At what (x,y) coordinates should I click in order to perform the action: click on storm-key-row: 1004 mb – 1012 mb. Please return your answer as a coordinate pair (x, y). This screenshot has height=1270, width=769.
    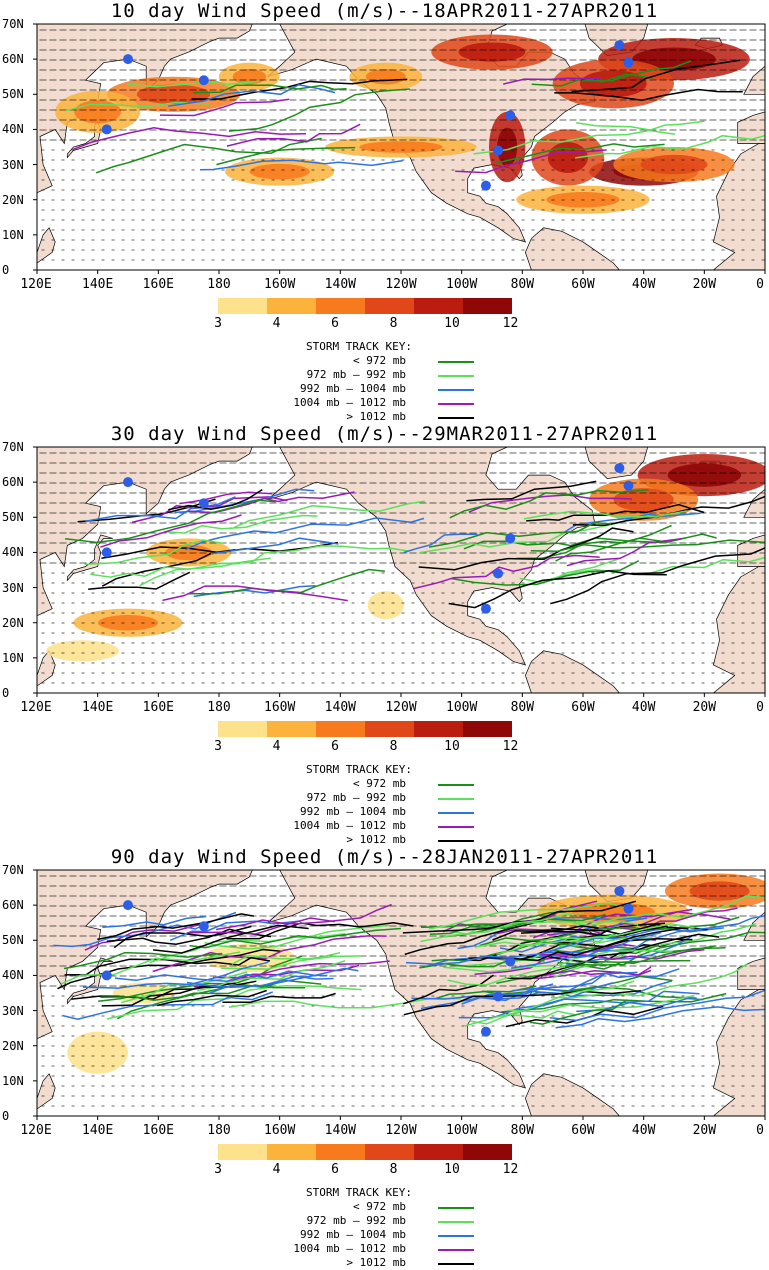
    Looking at the image, I should click on (360, 403).